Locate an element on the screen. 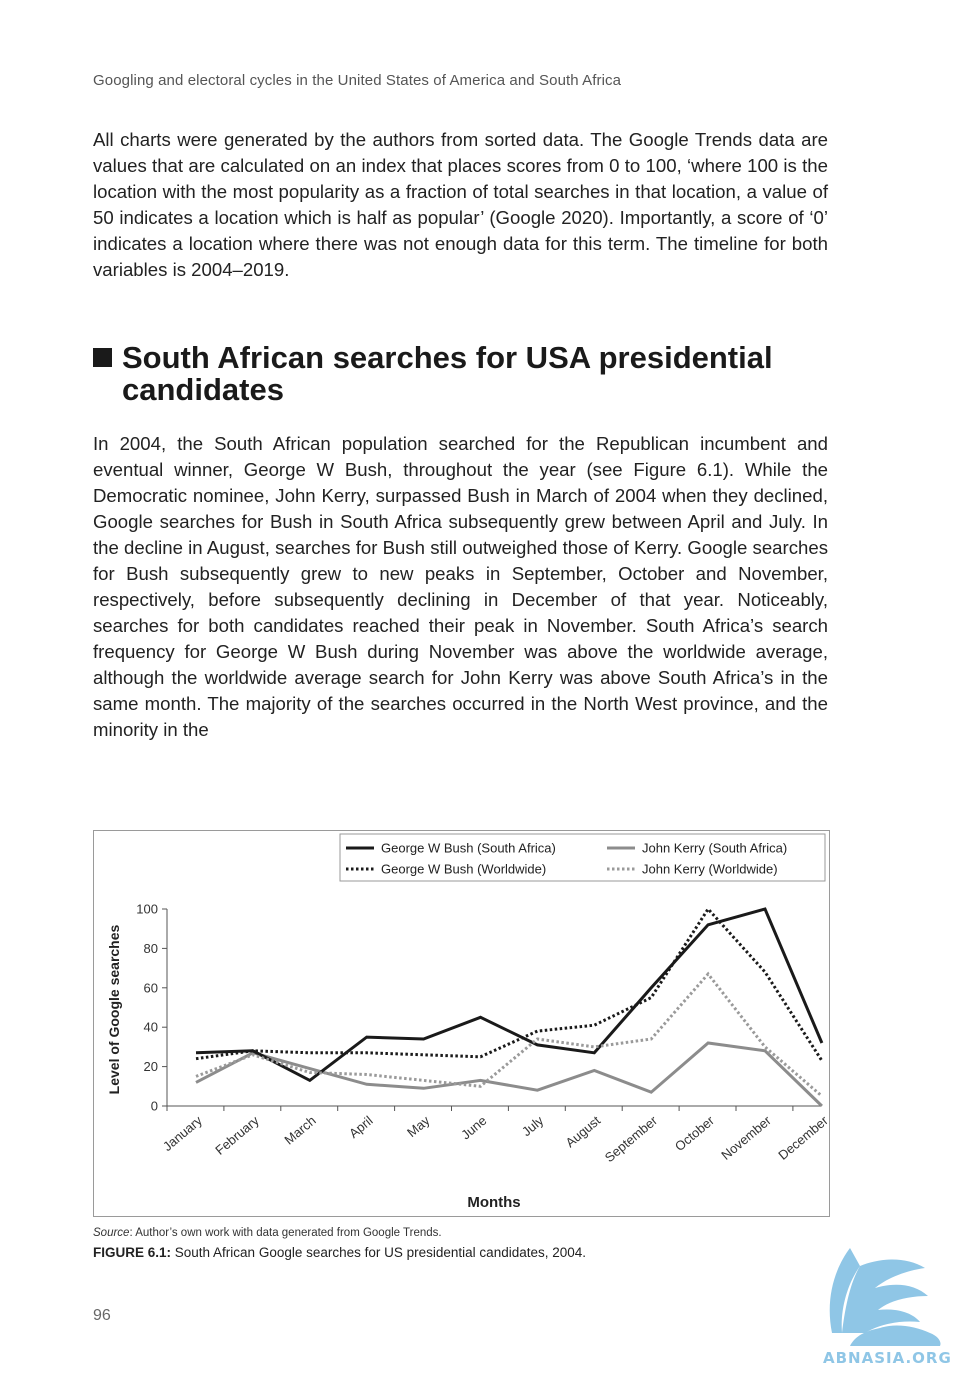 This screenshot has width=964, height=1384. watermark-logo: ABNASIA.ORG is located at coordinates (892, 1311).